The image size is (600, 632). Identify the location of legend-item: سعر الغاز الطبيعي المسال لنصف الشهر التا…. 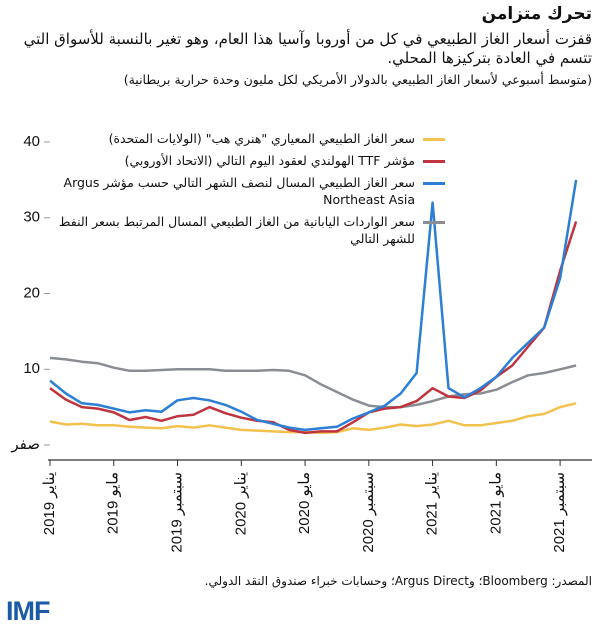
(250, 191).